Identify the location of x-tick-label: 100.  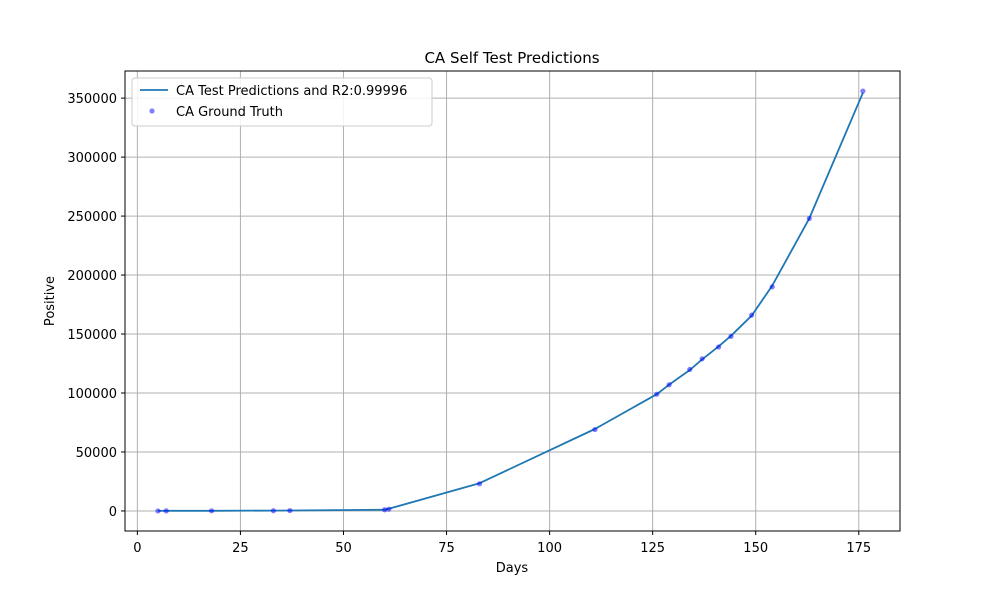
(549, 548).